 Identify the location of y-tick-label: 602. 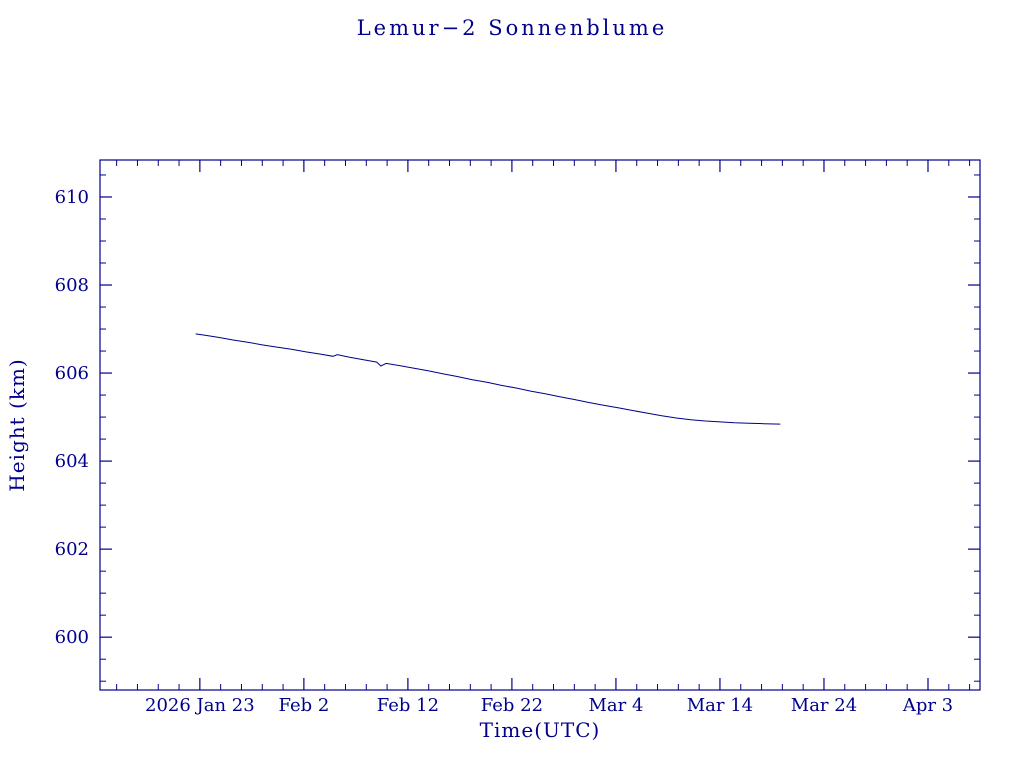
(72, 549).